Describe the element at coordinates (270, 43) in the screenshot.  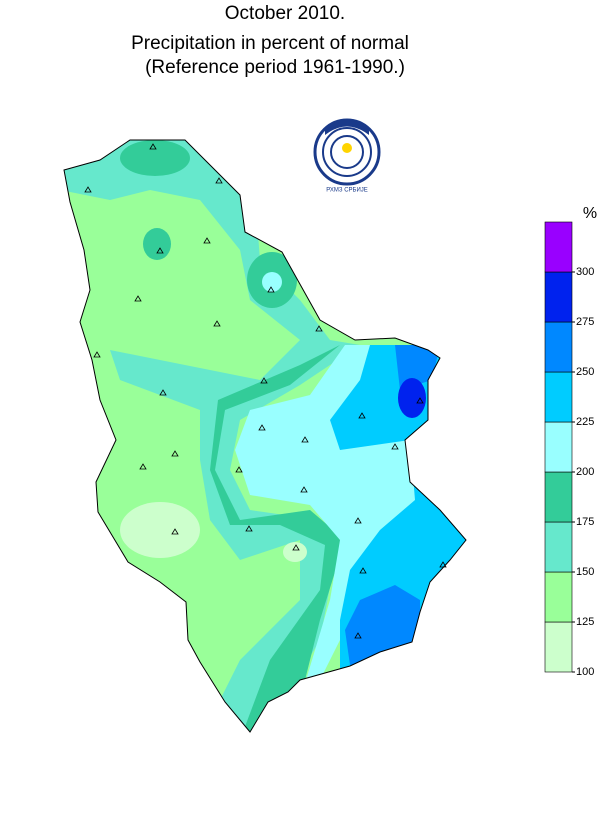
I see `title-line: Precipitation in percent of normal` at that location.